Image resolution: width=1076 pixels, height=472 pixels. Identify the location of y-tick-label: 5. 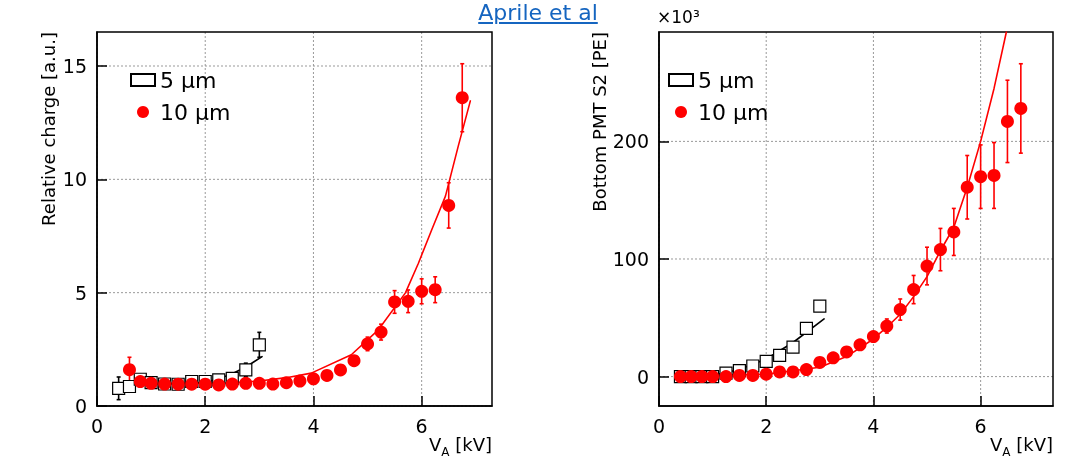
(80, 292).